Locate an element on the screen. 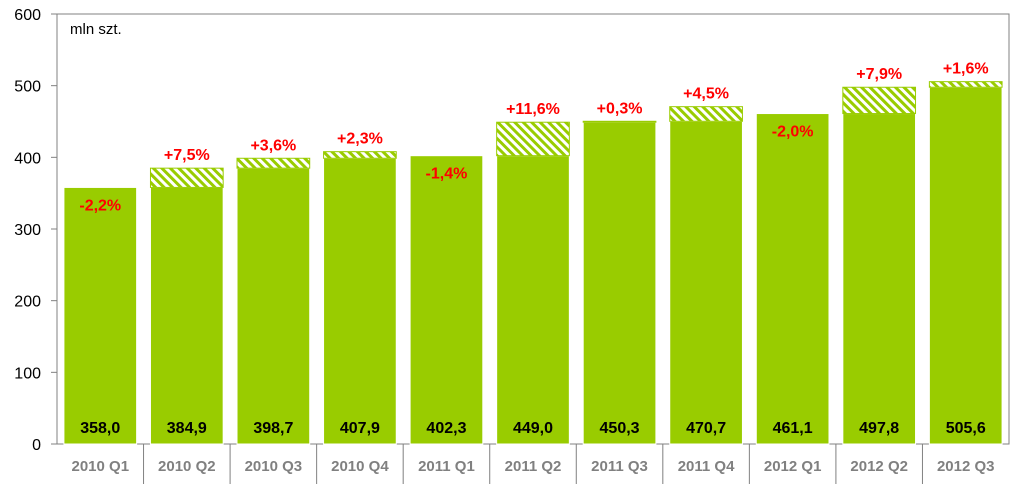 The height and width of the screenshot is (485, 1024). y-tick-label: 200 is located at coordinates (27, 302).